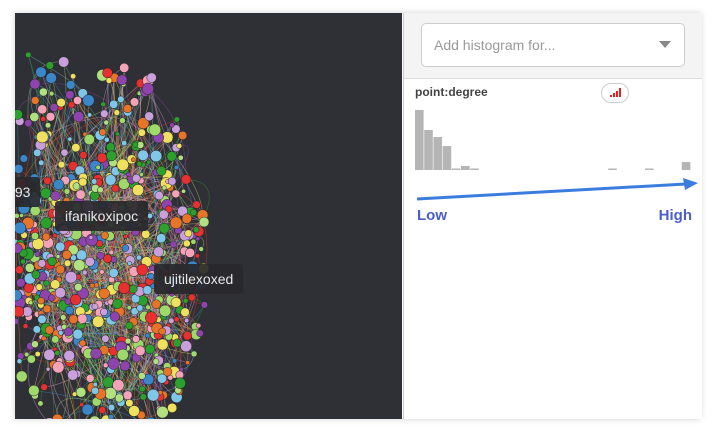 This screenshot has height=436, width=716. Describe the element at coordinates (102, 216) in the screenshot. I see `node-label: ifanikoxipoc` at that location.